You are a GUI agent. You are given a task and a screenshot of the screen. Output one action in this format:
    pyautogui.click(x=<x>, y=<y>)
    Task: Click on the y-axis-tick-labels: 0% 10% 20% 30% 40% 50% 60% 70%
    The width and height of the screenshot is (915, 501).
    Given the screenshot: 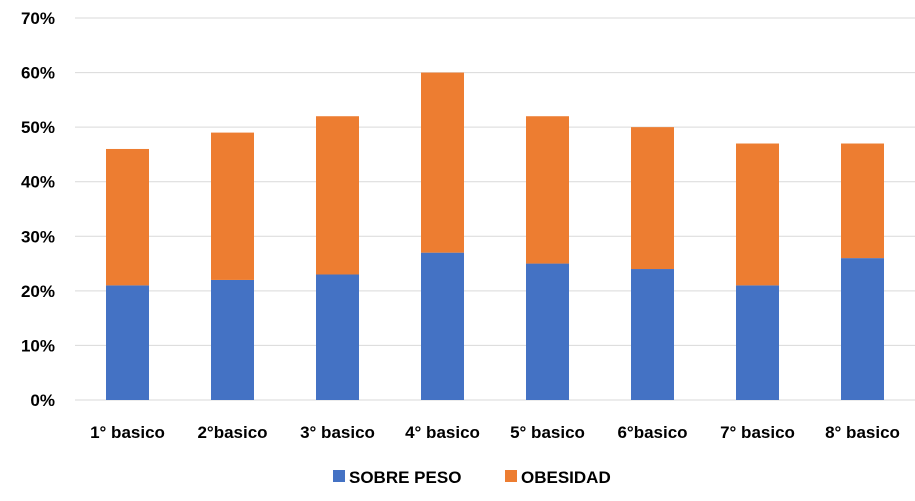 What is the action you would take?
    pyautogui.click(x=38, y=209)
    